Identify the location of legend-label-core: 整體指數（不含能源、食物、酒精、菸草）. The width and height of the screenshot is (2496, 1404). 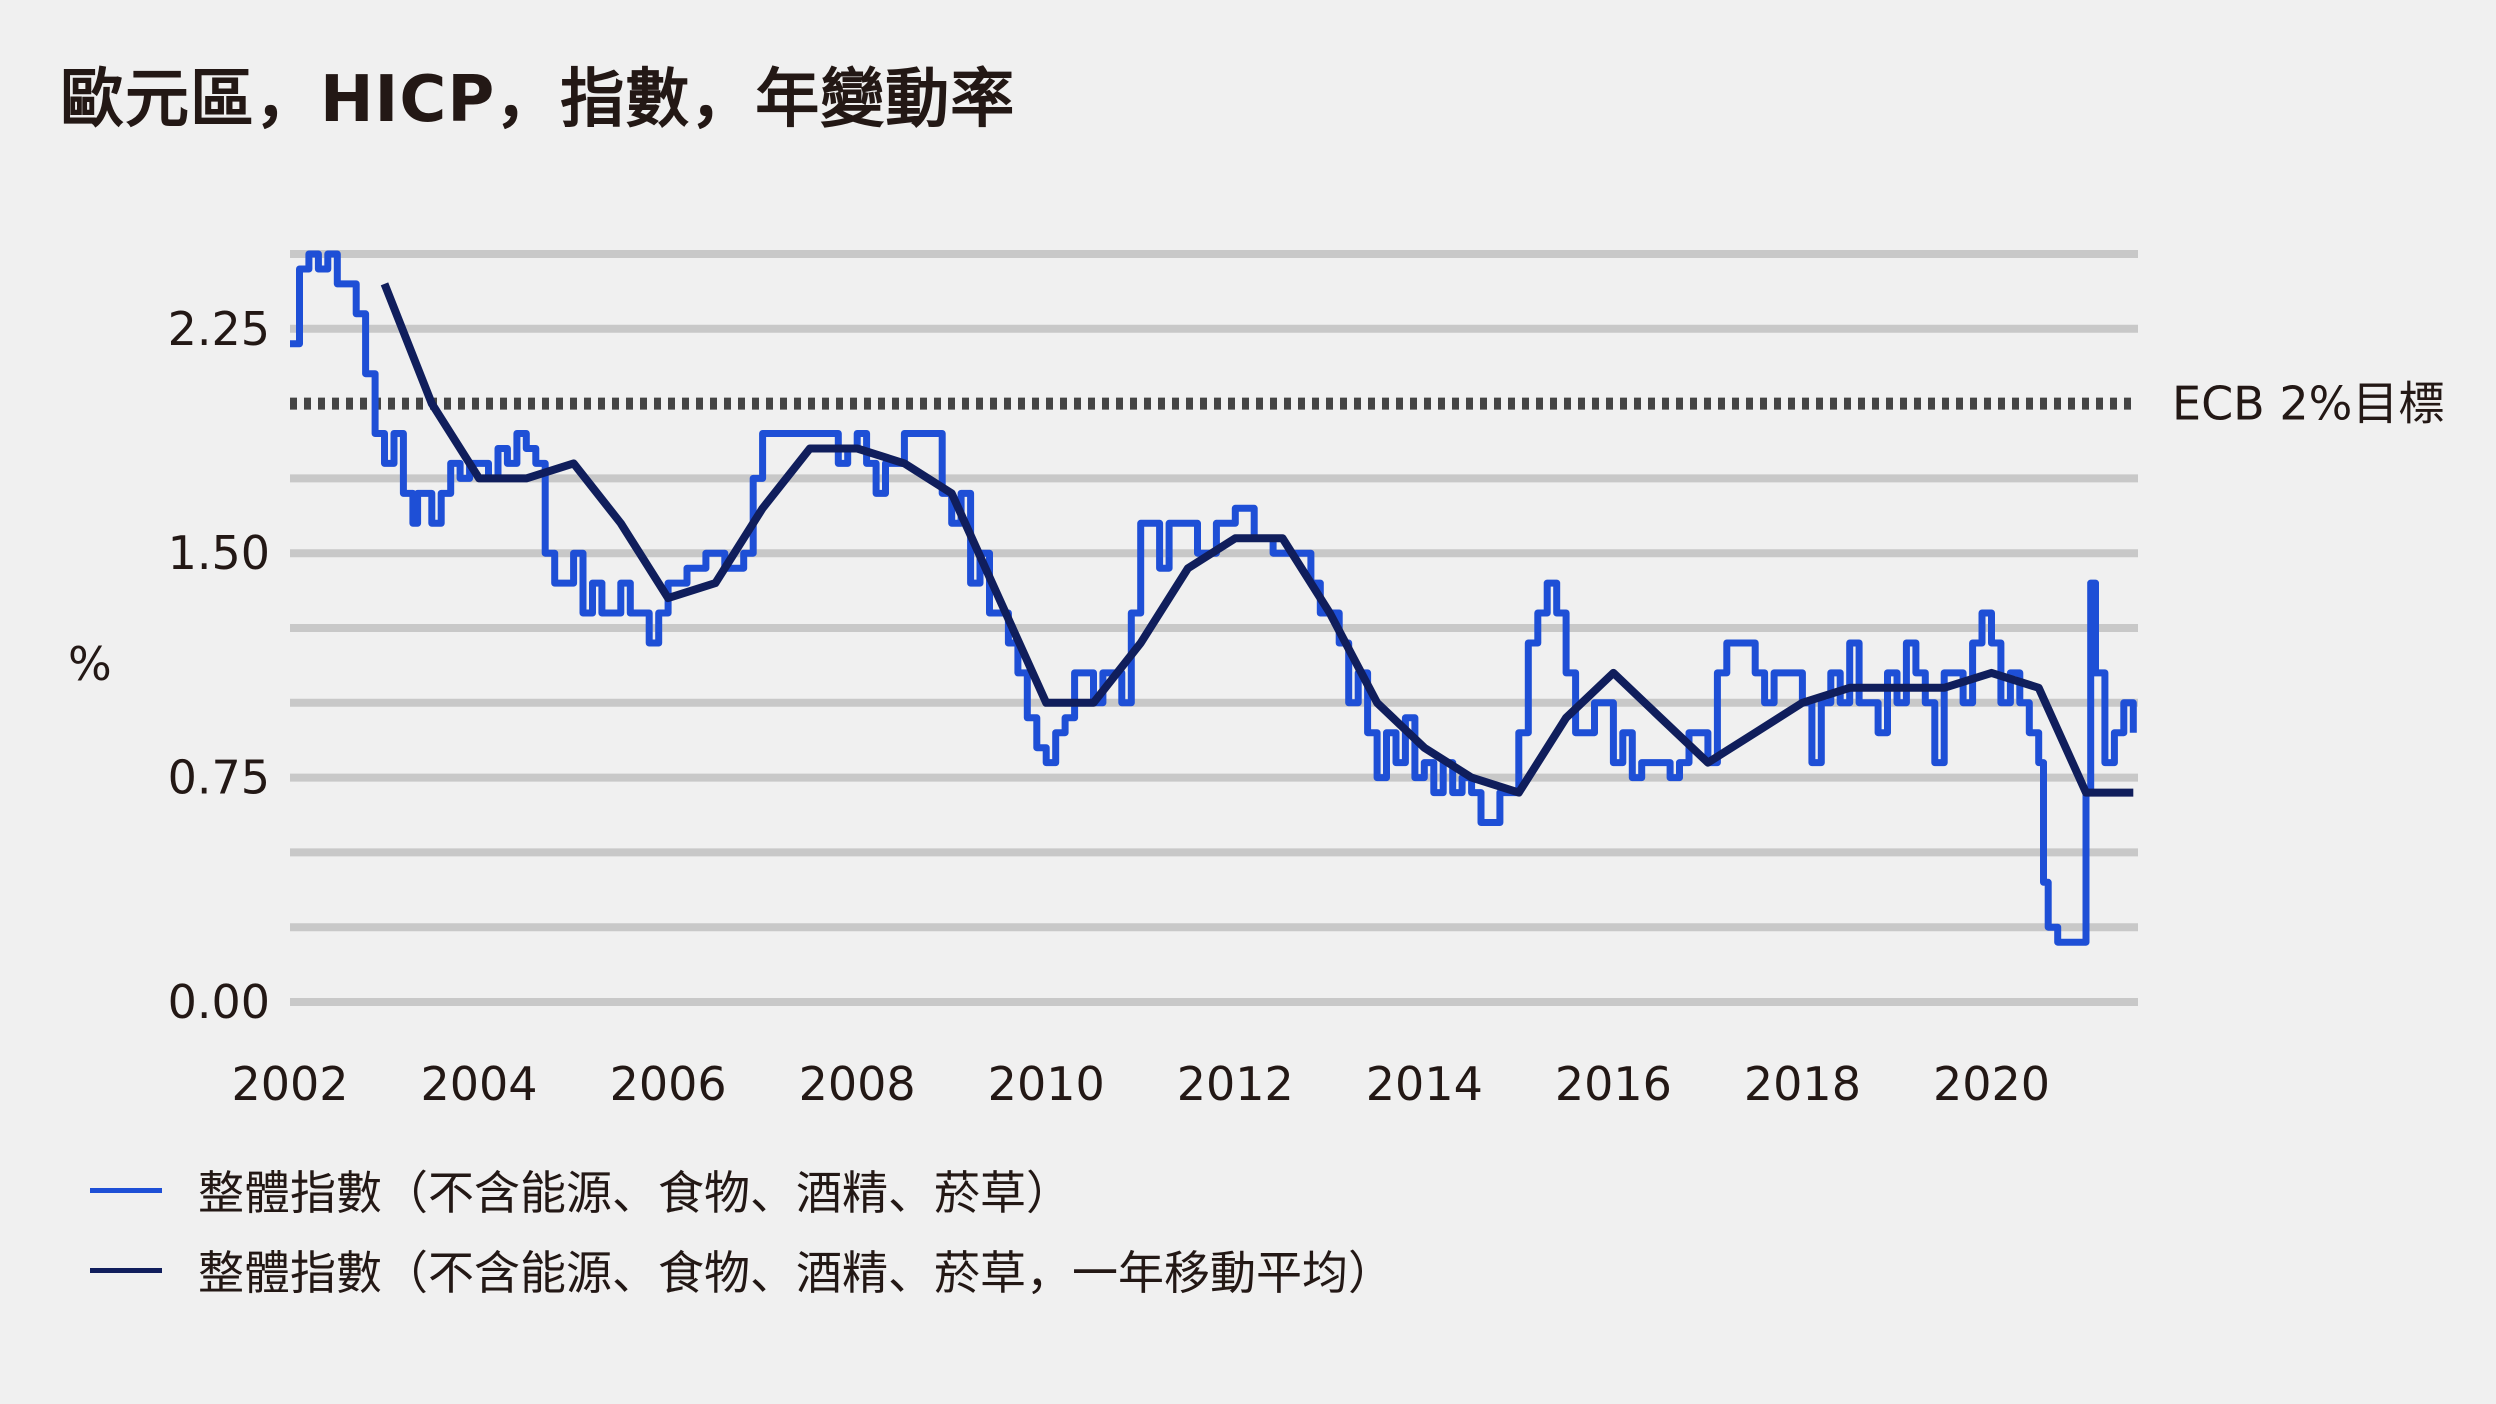
(635, 1193).